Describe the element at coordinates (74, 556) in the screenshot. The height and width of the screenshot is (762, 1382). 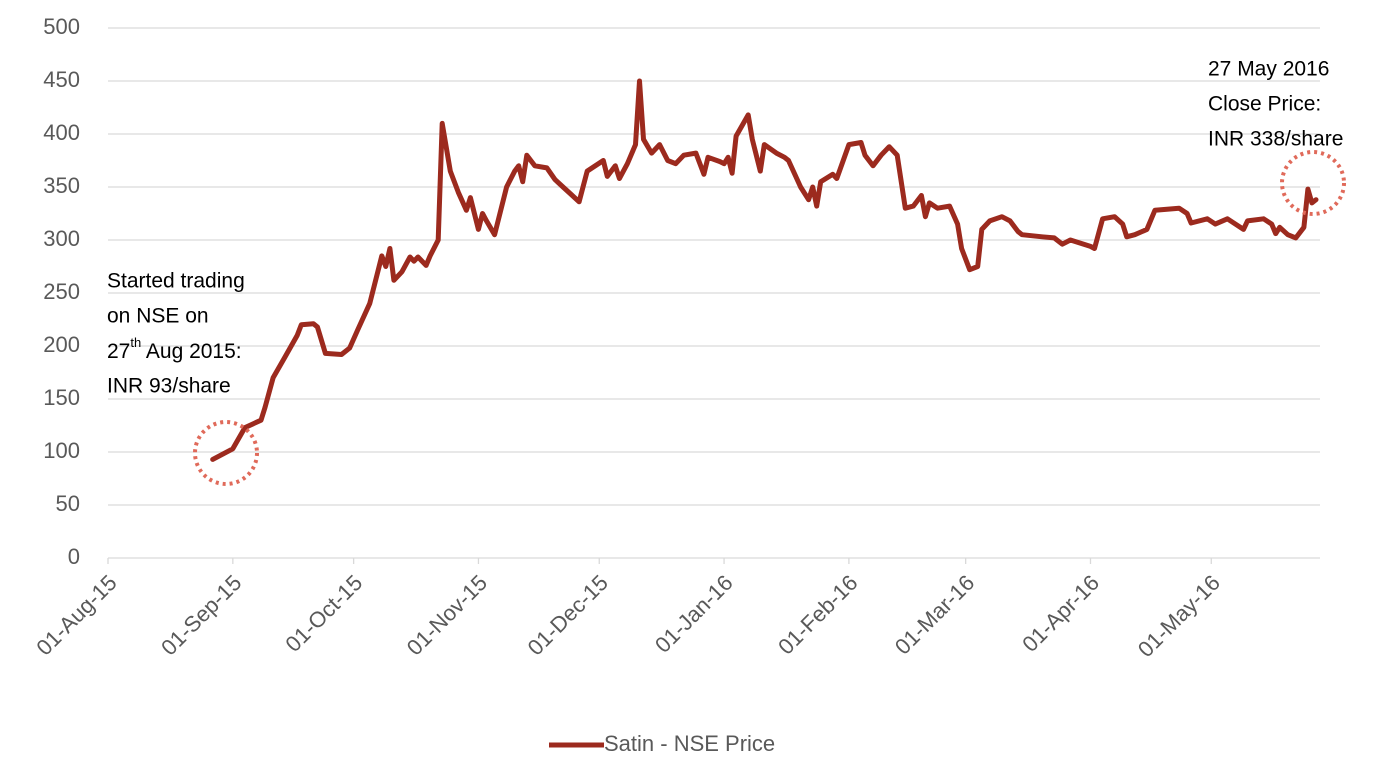
I see `y-tick-label: 0` at that location.